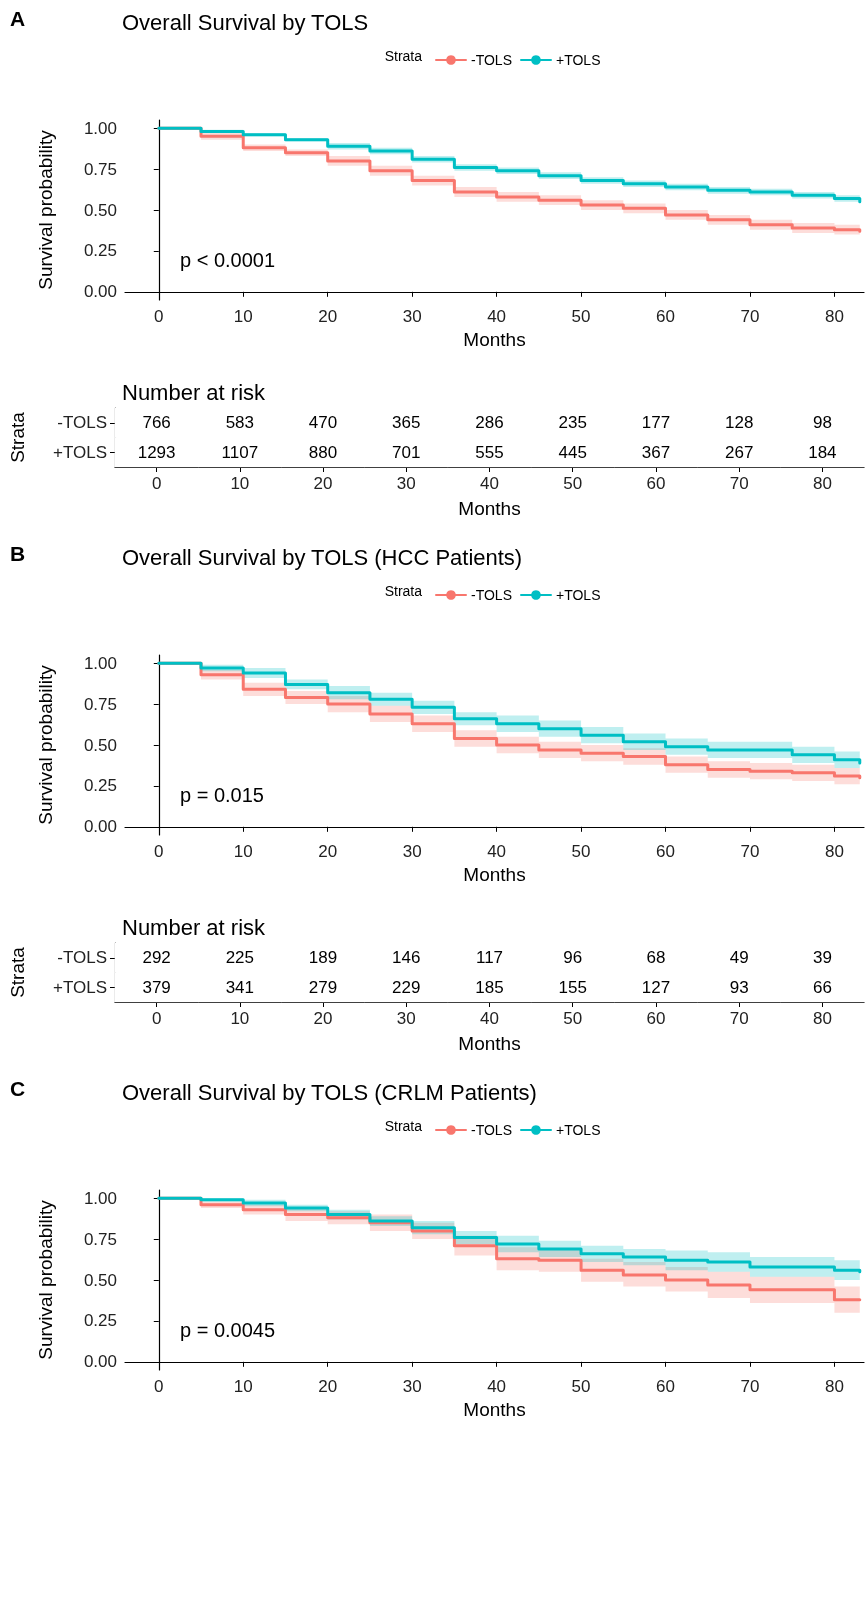 The width and height of the screenshot is (865, 1610). I want to click on data-label: 98, so click(822, 423).